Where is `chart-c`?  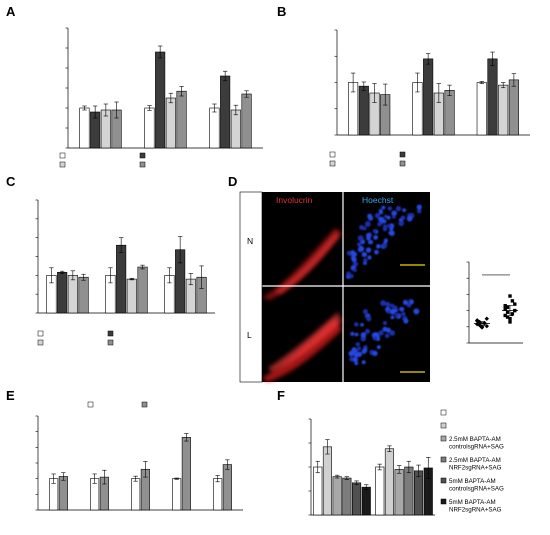
chart-c is located at coordinates (125, 272).